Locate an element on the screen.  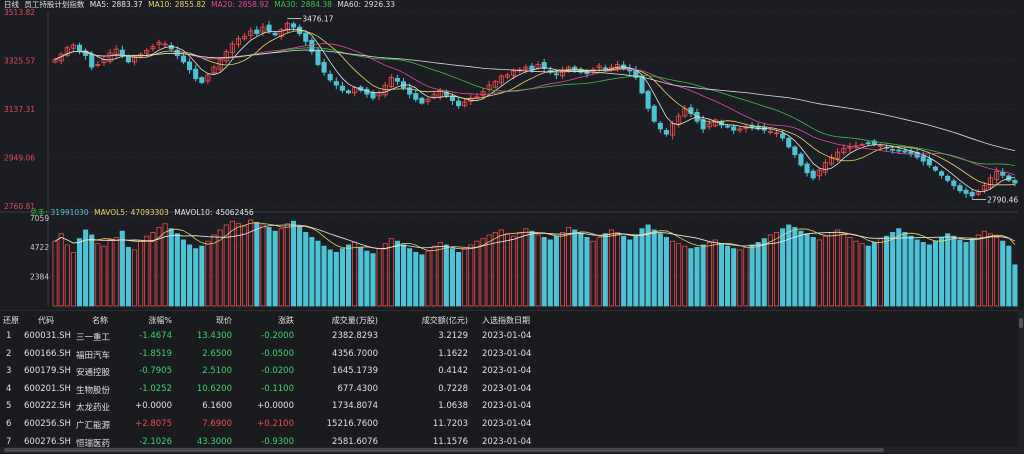
volume: 4356.7000 is located at coordinates (355, 353).